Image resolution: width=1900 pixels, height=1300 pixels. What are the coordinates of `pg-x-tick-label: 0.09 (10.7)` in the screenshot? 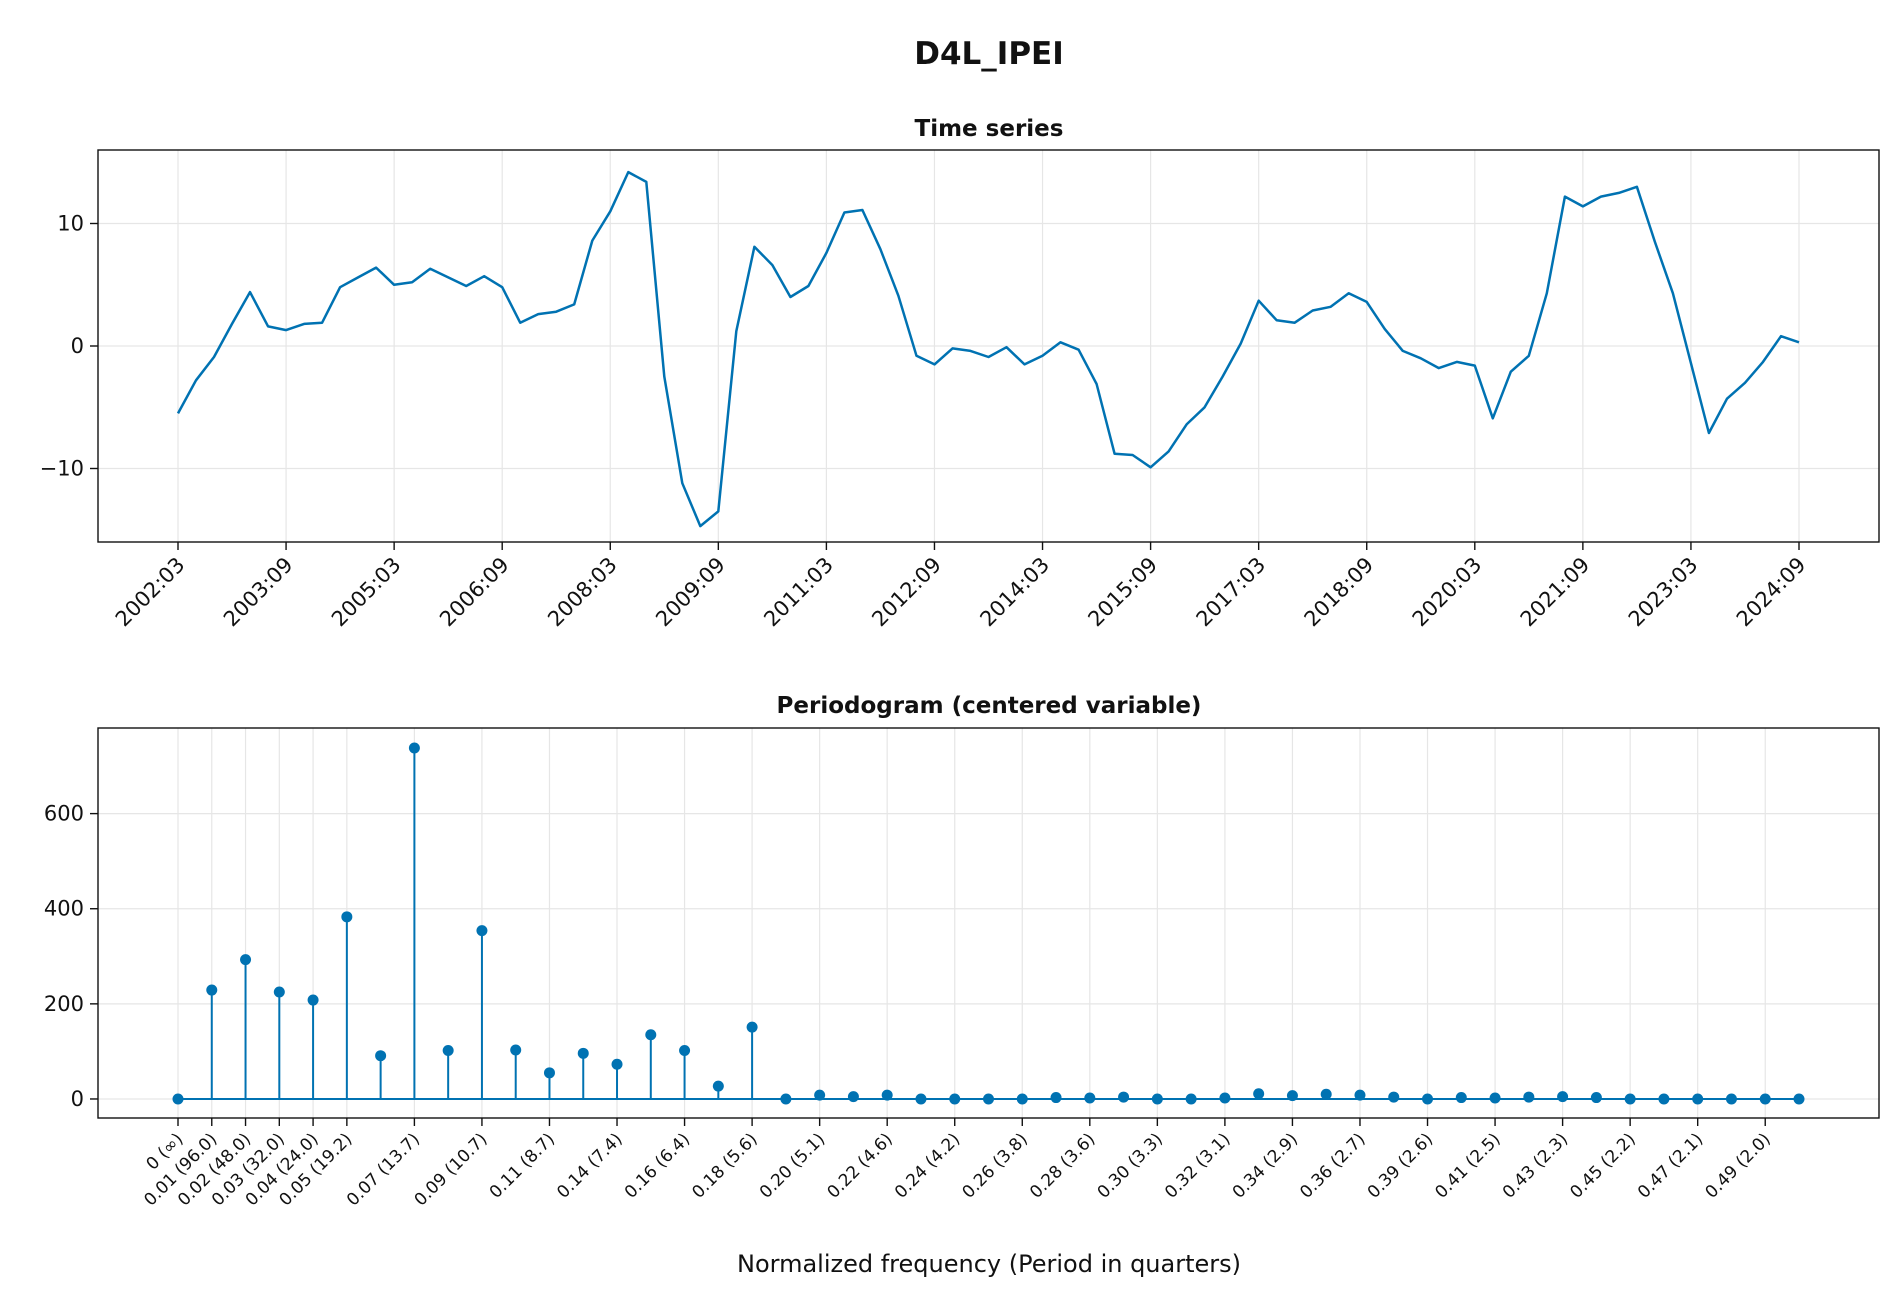 It's located at (451, 1169).